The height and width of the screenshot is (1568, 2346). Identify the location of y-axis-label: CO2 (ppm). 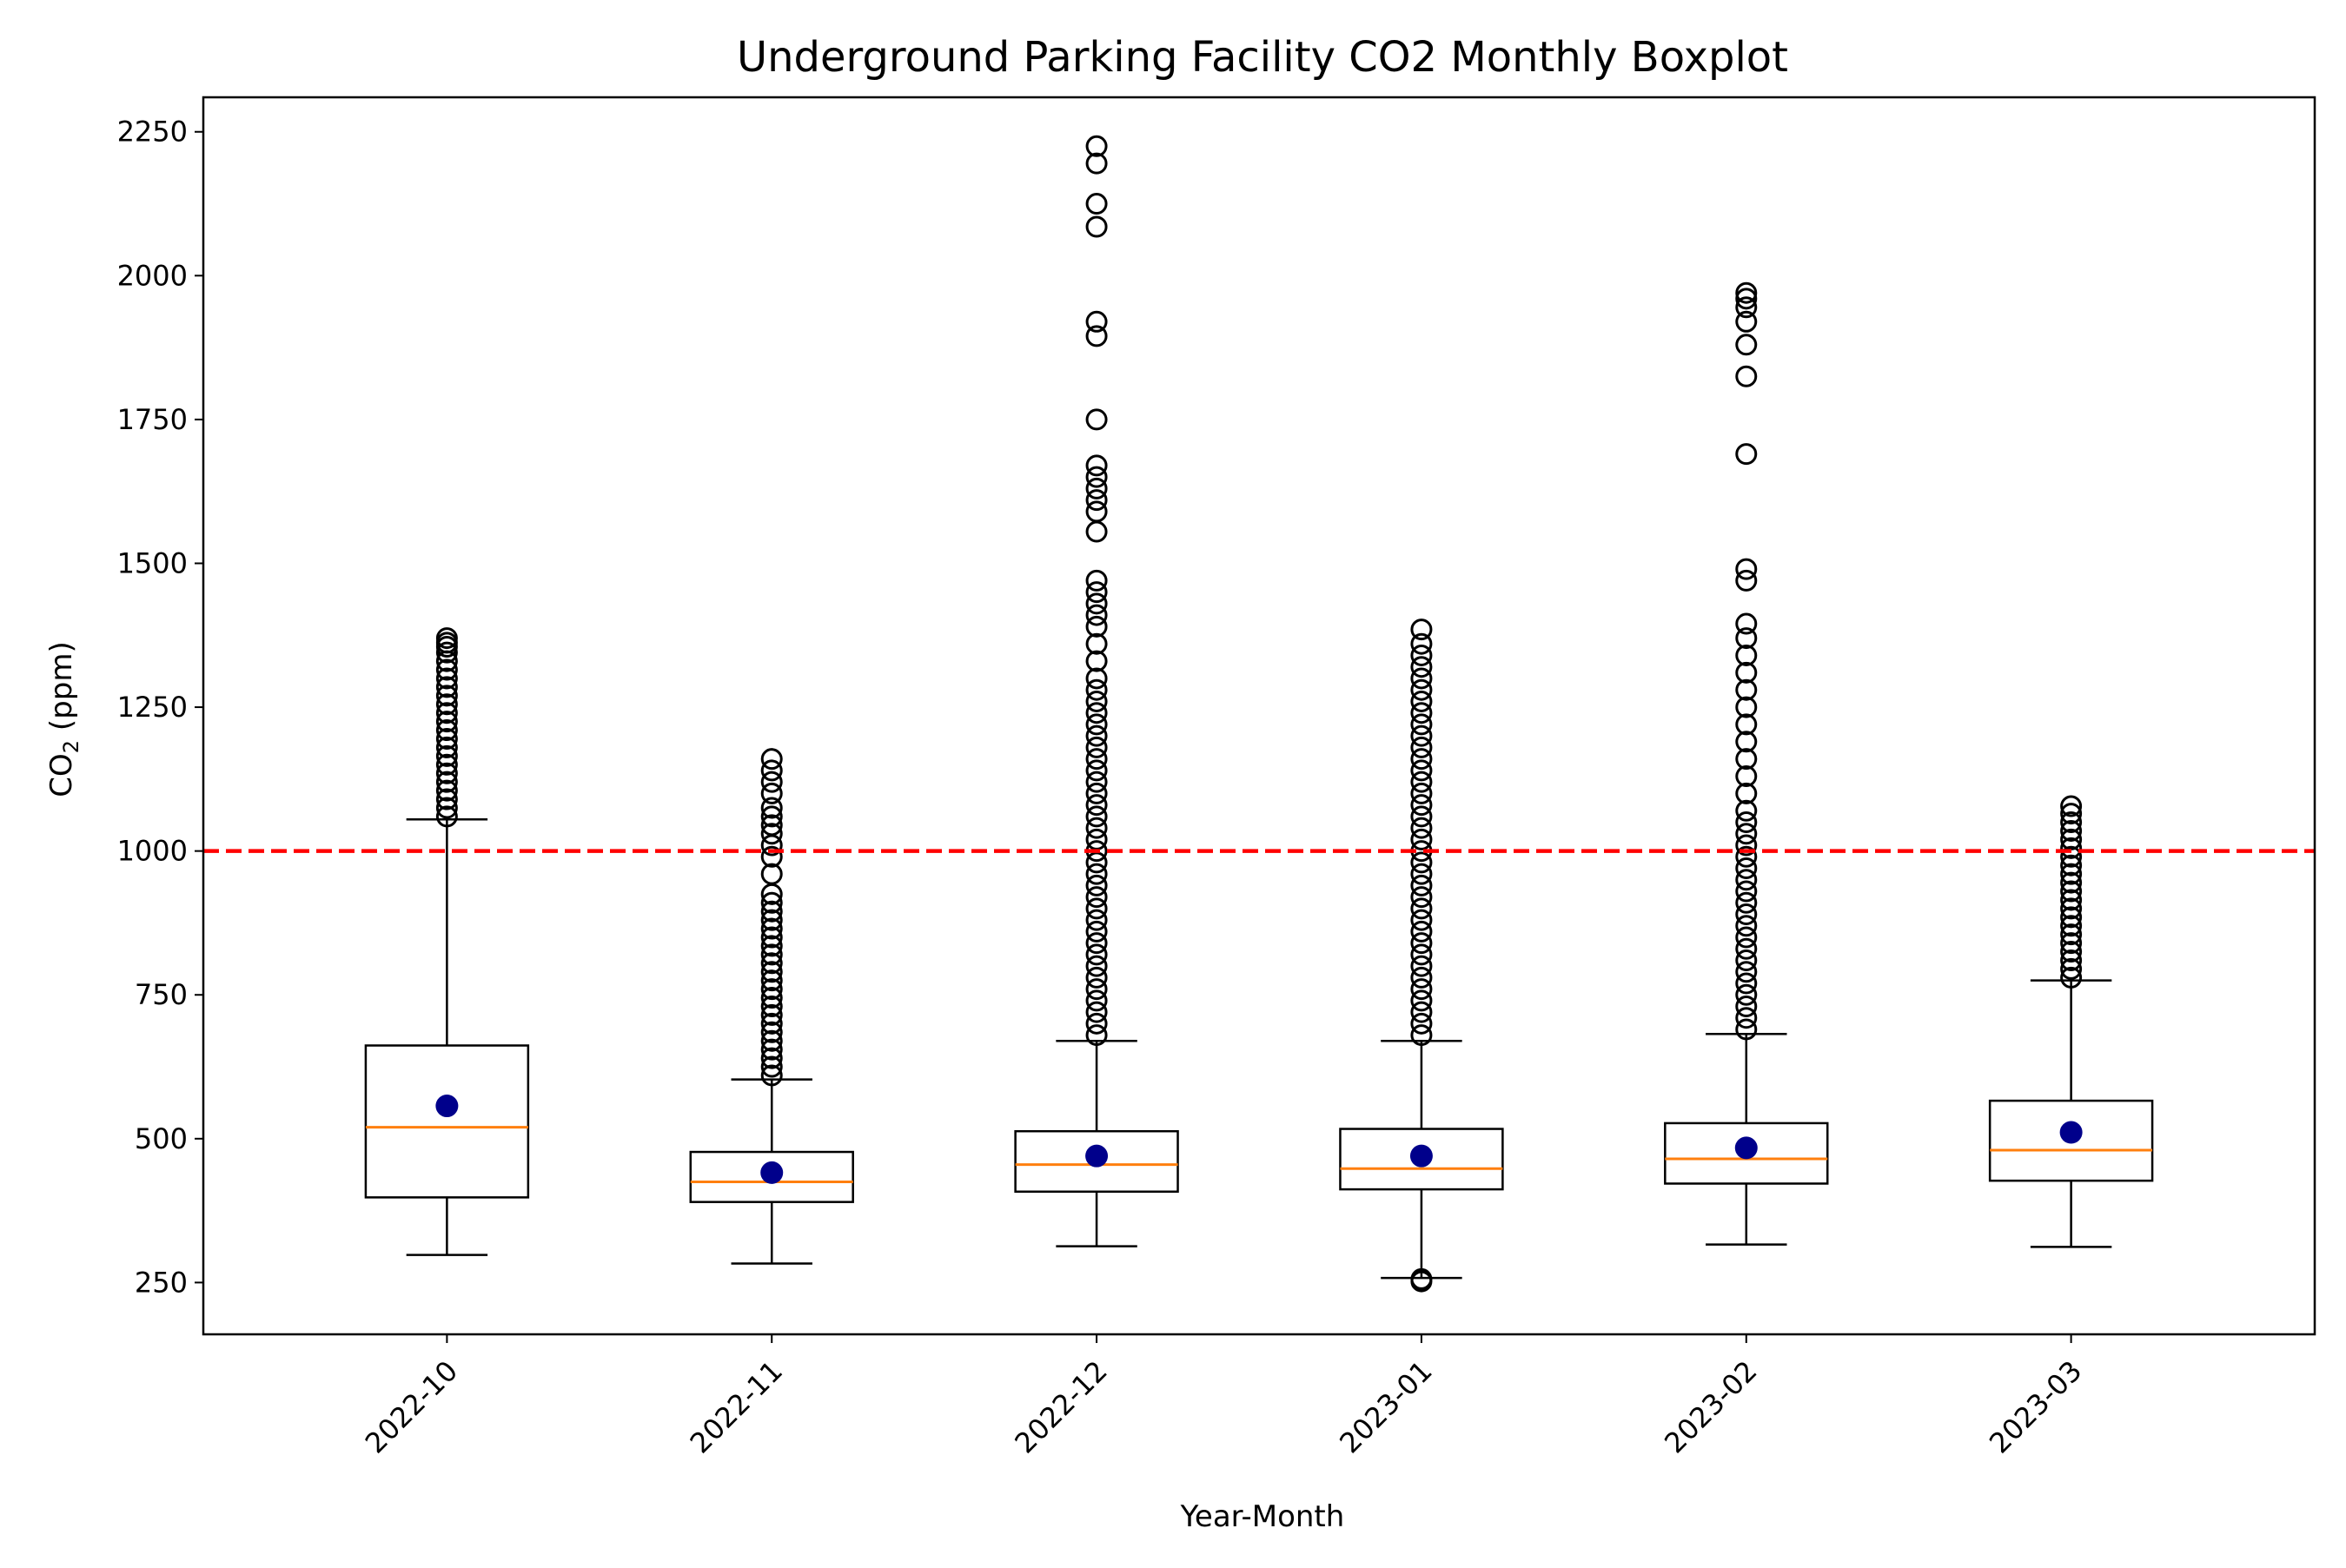
(63, 719).